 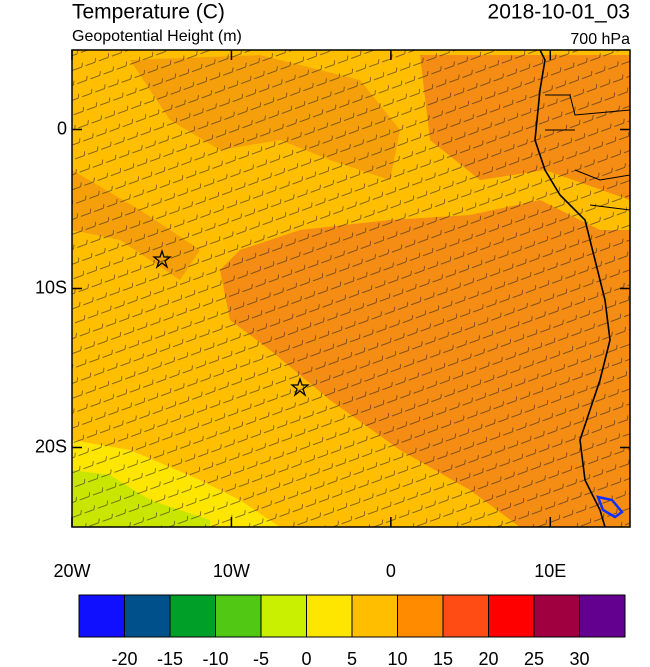 I want to click on x-tick-label: 20W, so click(x=71, y=571).